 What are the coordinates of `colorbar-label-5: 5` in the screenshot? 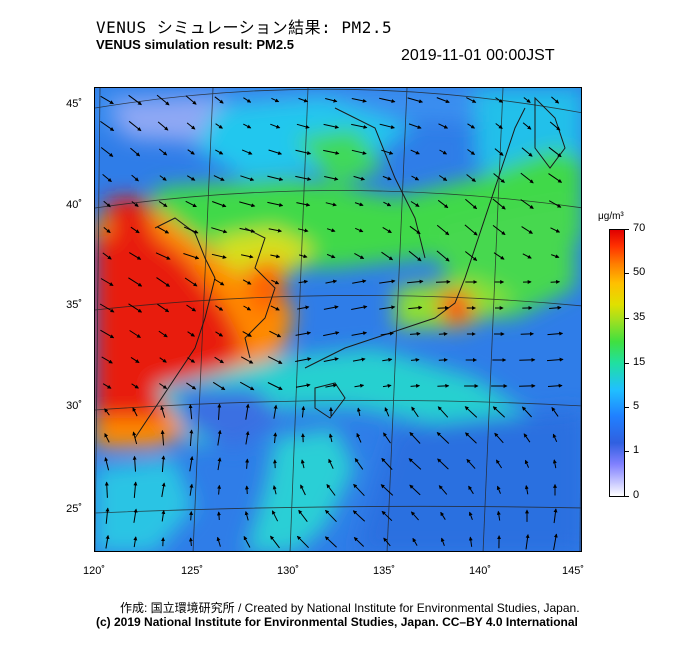 It's located at (636, 406).